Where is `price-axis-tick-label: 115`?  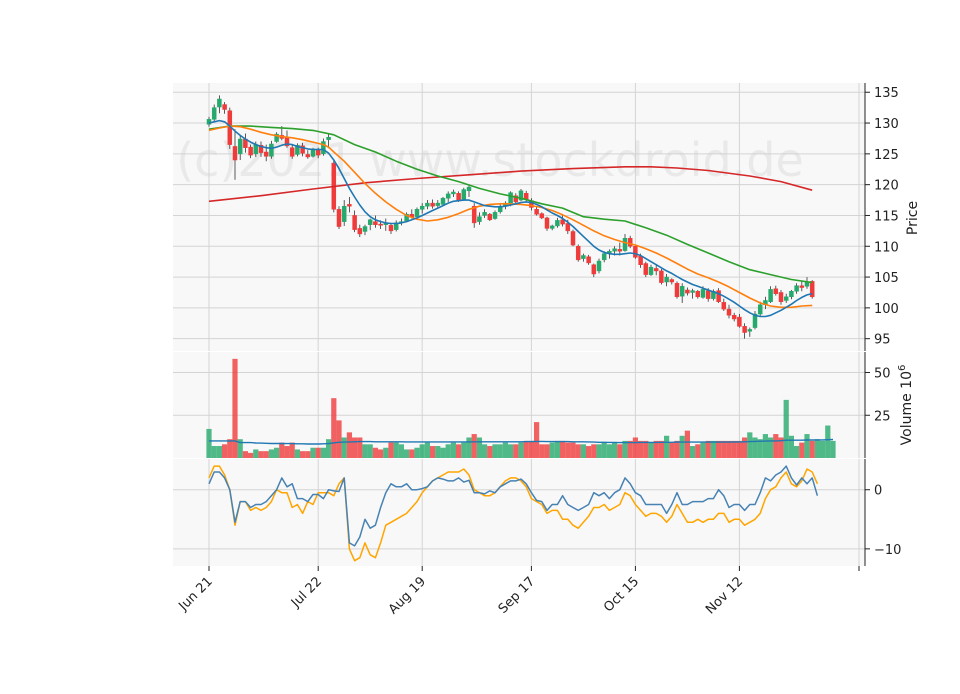
price-axis-tick-label: 115 is located at coordinates (886, 216).